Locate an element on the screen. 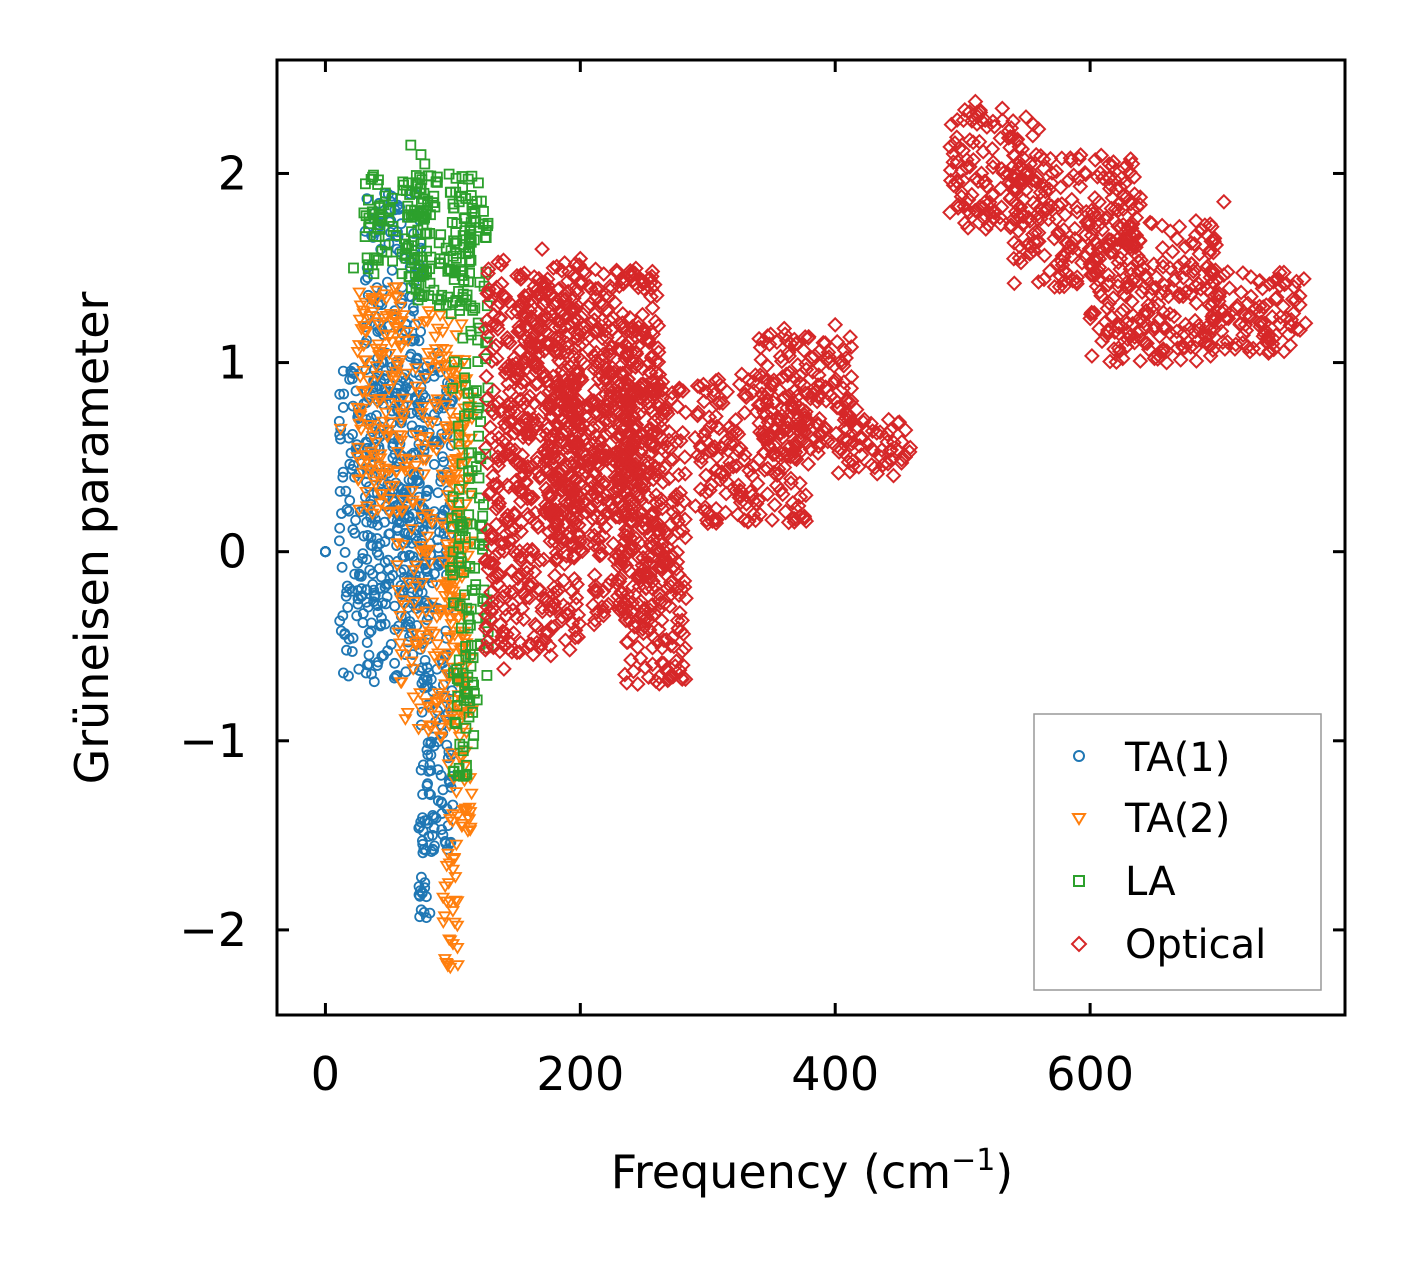  legend-item-optical: Optical is located at coordinates (1168, 945).